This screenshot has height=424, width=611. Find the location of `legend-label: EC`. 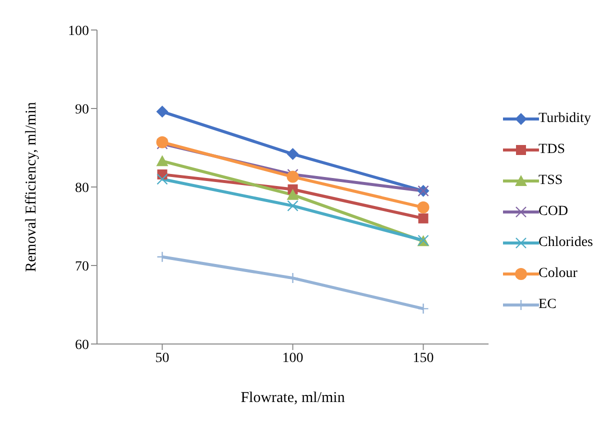

legend-label: EC is located at coordinates (547, 305).